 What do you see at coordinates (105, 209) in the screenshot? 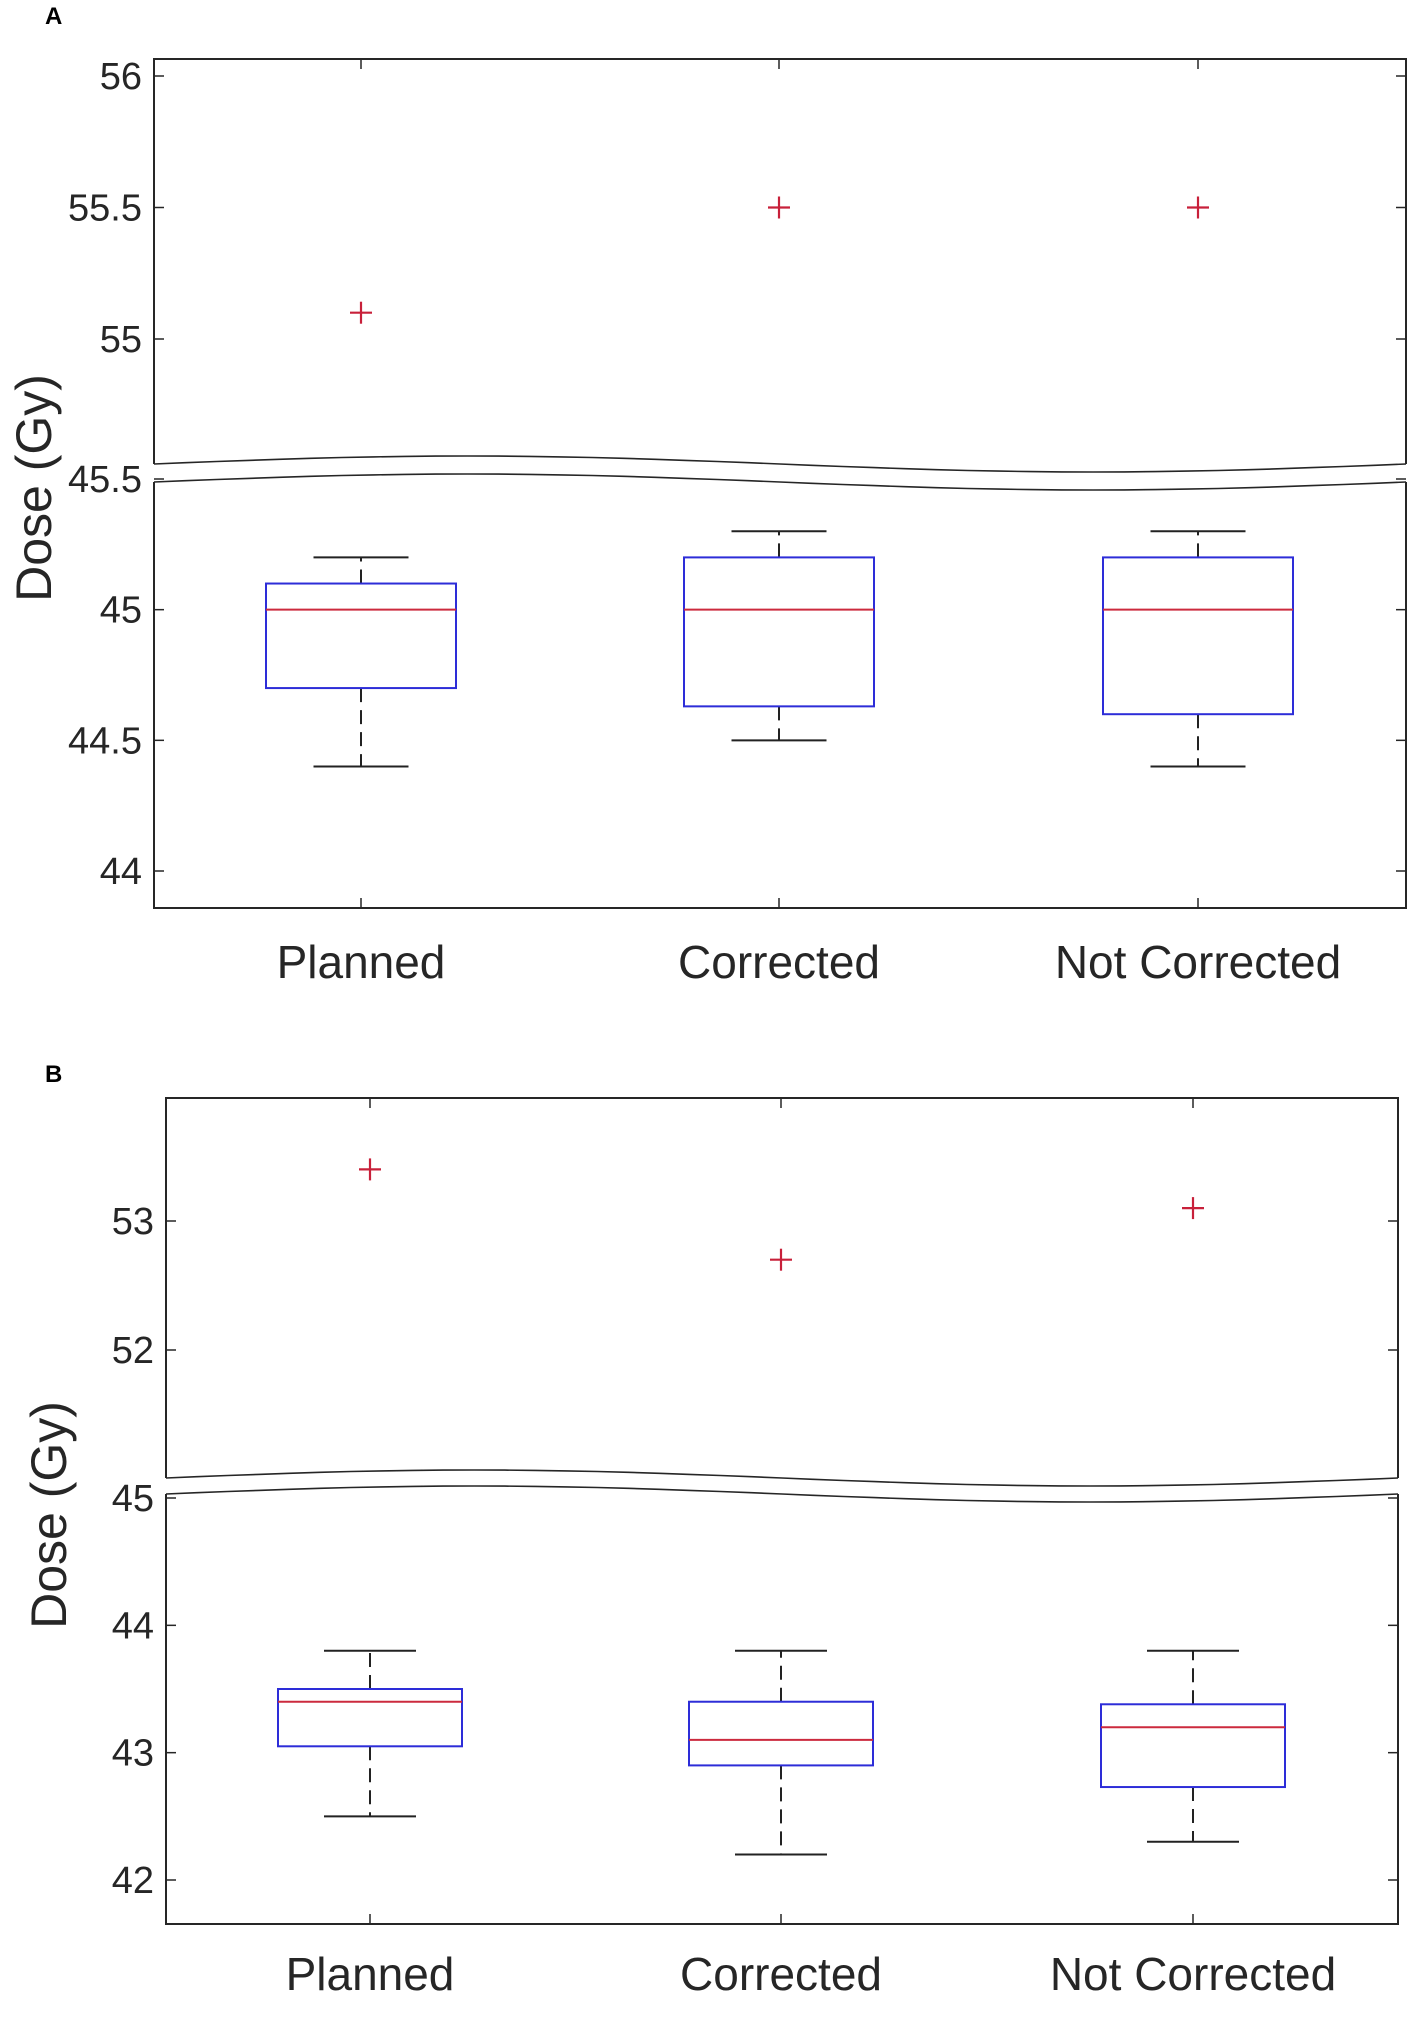
I see `y-tick-label: 55.5` at bounding box center [105, 209].